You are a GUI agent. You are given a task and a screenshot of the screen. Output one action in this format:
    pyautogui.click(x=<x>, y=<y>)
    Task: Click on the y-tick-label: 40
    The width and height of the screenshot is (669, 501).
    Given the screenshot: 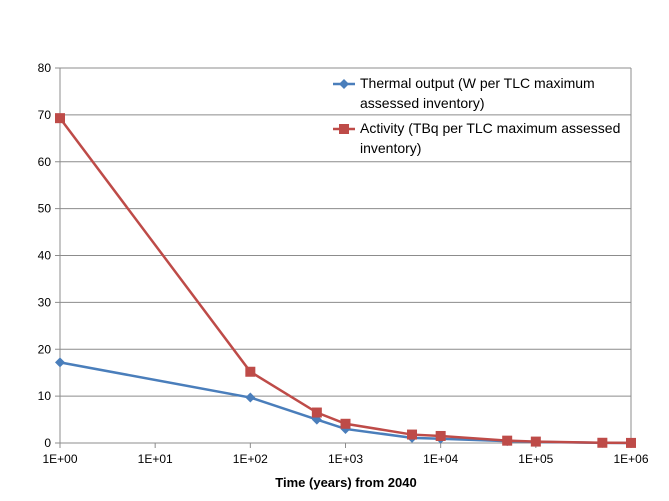 What is the action you would take?
    pyautogui.click(x=45, y=256)
    